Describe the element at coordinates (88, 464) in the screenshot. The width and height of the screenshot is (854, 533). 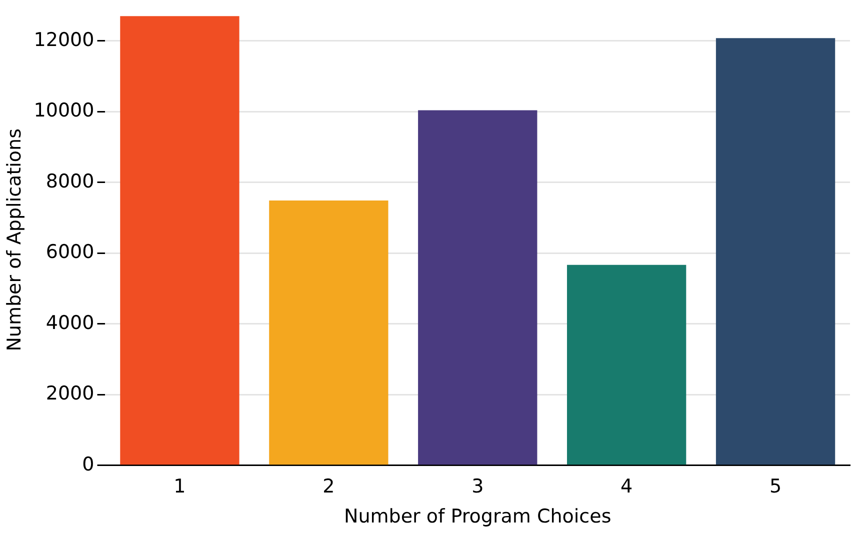
I see `y-tick-label: 0` at that location.